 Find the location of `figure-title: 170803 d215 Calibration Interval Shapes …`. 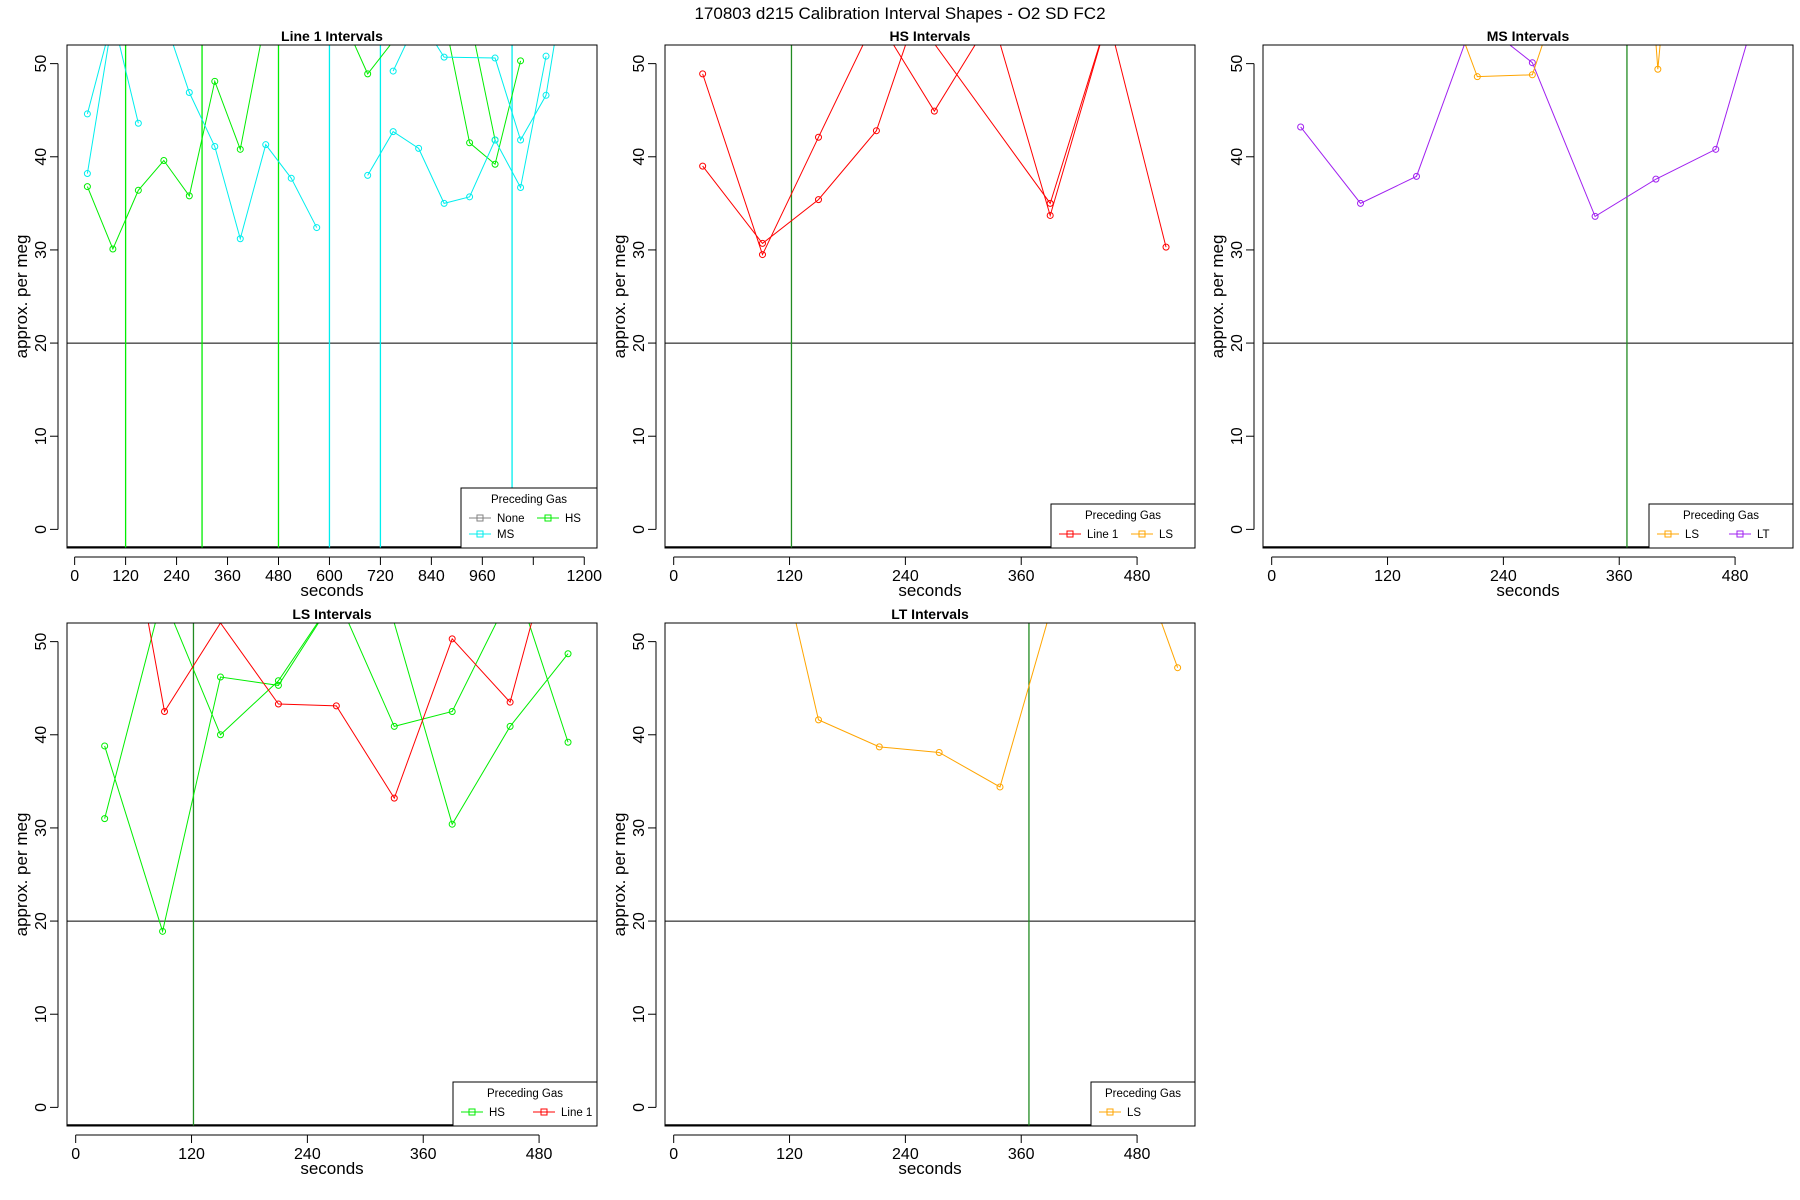

figure-title: 170803 d215 Calibration Interval Shapes … is located at coordinates (899, 13).